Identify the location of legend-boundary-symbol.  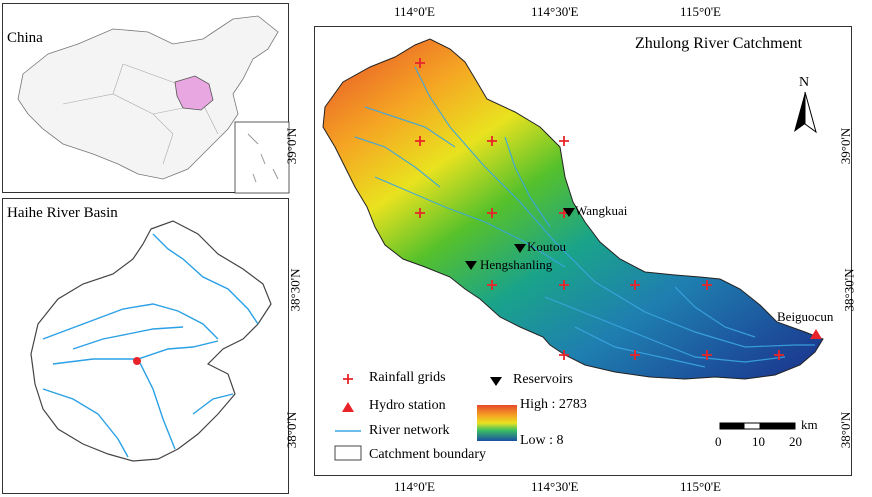
(348, 453).